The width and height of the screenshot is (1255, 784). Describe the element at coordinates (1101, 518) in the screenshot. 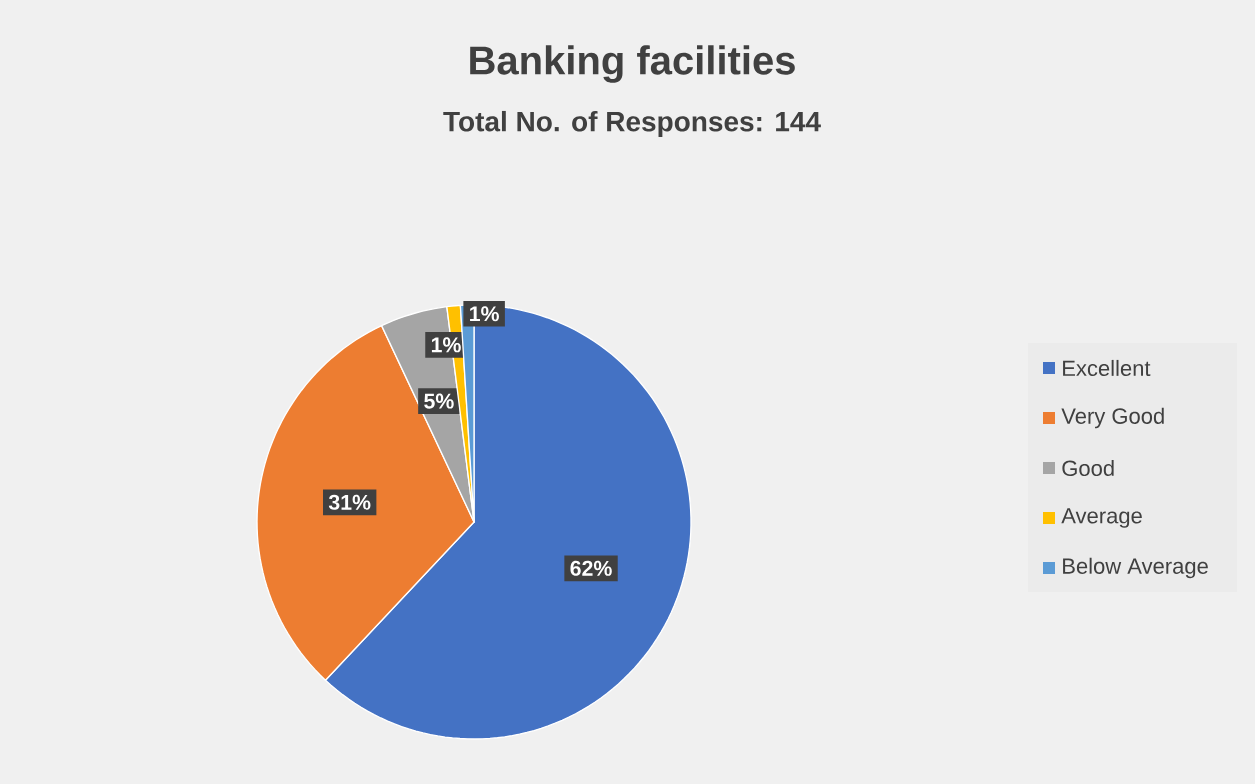

I see `legend-label: Average` at that location.